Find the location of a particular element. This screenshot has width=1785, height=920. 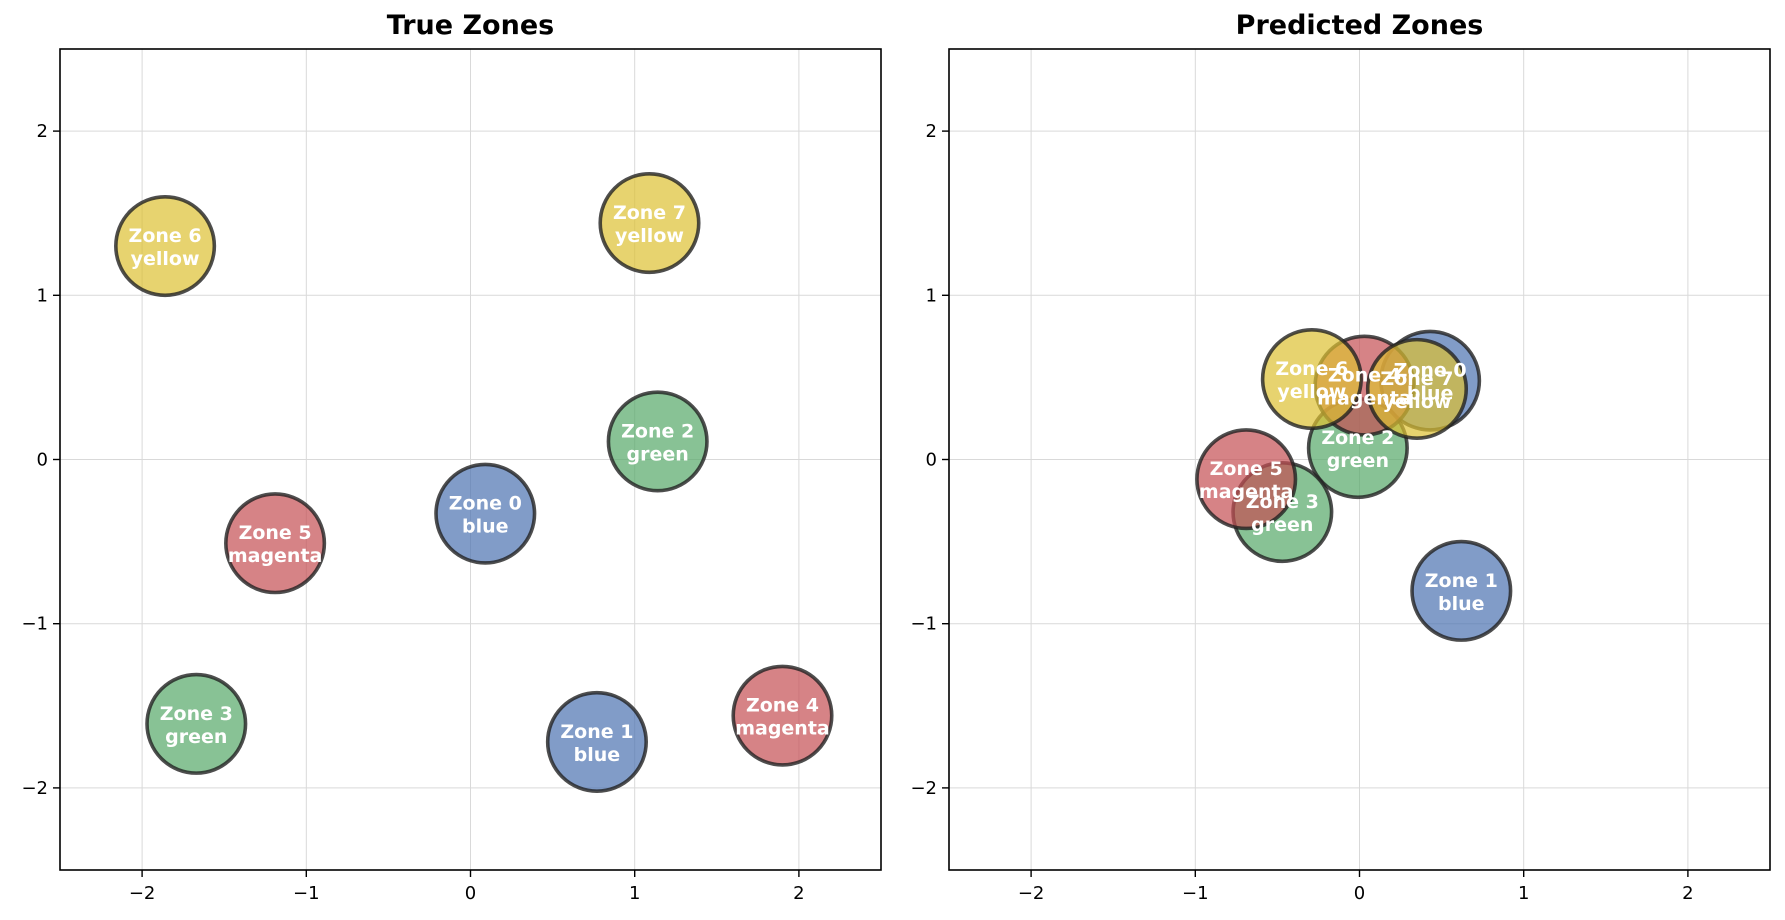

panel-title: True Zones is located at coordinates (470, 25).